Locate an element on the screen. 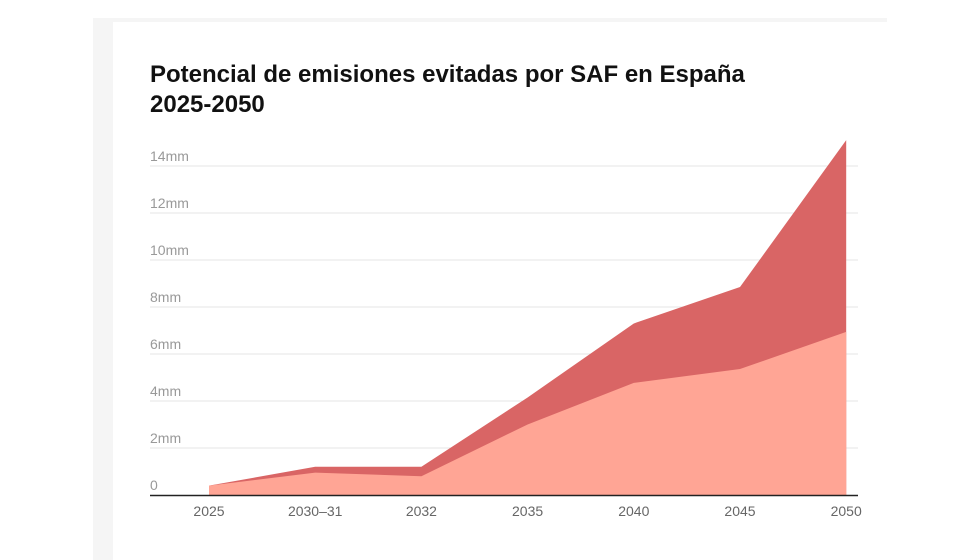 Image resolution: width=980 pixels, height=560 pixels. x-tick-label: 2045 is located at coordinates (739, 511).